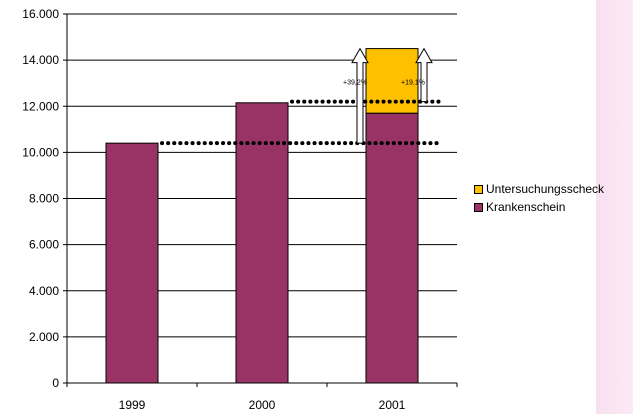 This screenshot has width=633, height=414. I want to click on annotations: +39,2% +19,1%, so click(388, 95).